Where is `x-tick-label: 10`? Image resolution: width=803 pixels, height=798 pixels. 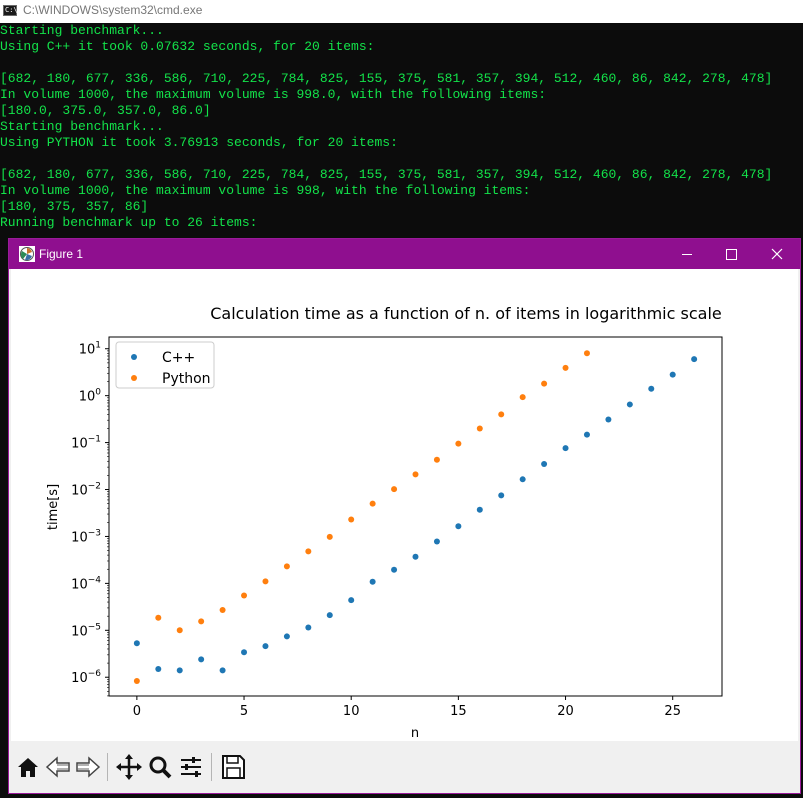 x-tick-label: 10 is located at coordinates (351, 711).